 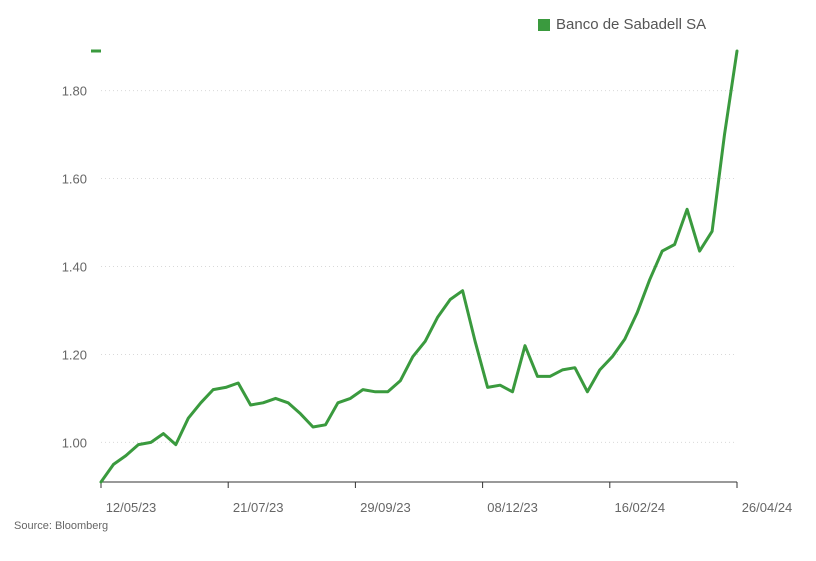 I want to click on legend: Banco de Sabadell SA, so click(x=622, y=24).